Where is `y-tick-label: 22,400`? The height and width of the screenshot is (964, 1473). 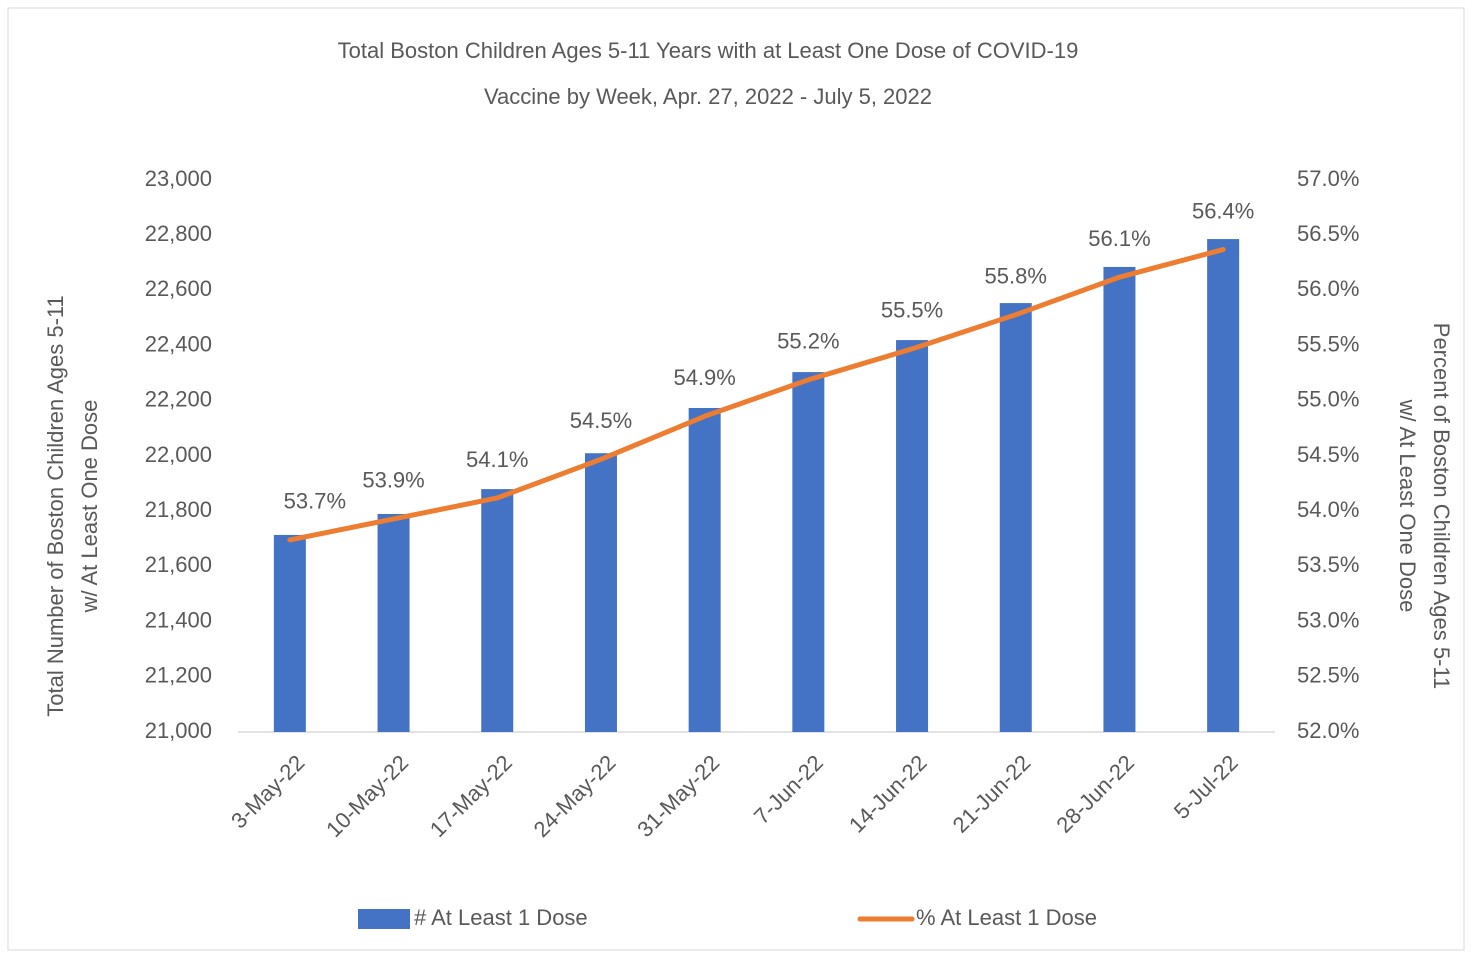
y-tick-label: 22,400 is located at coordinates (178, 343).